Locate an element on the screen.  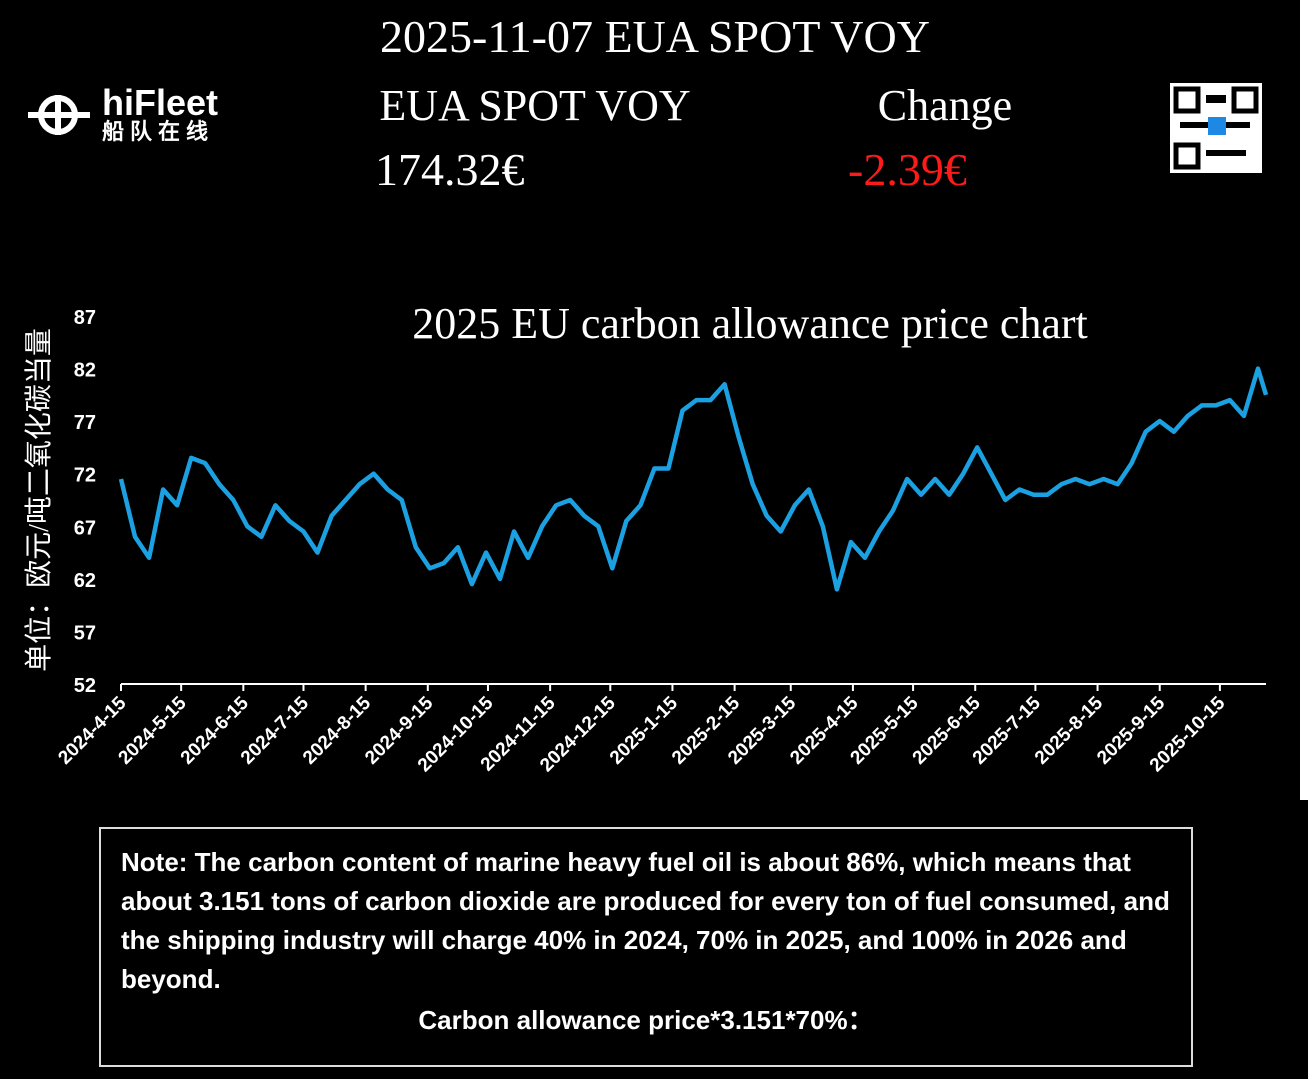
price: 174.32€ is located at coordinates (450, 169).